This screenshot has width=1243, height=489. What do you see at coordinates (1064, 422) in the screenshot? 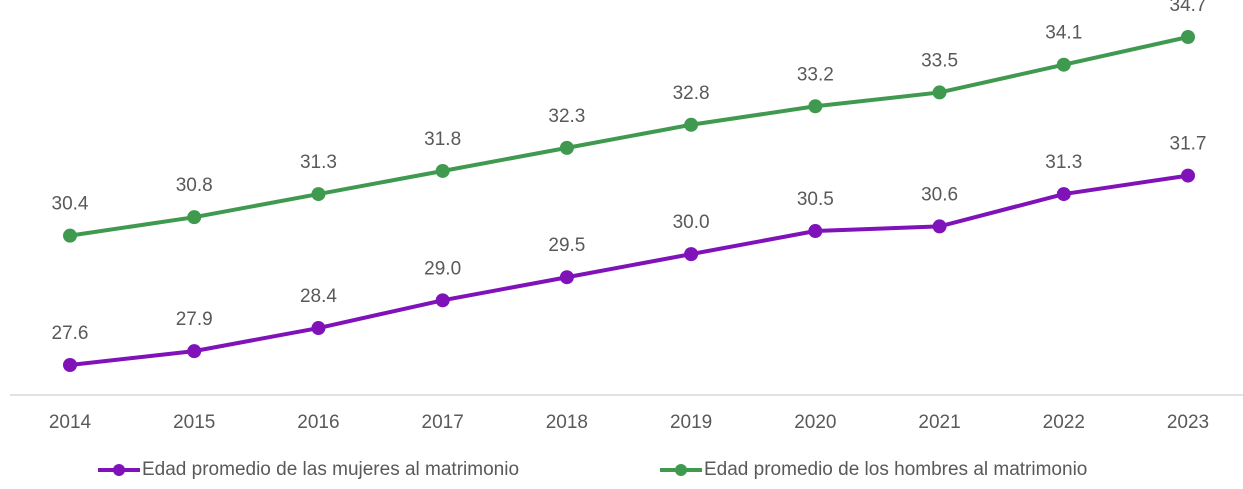
I see `x-tick-label: 2022` at bounding box center [1064, 422].